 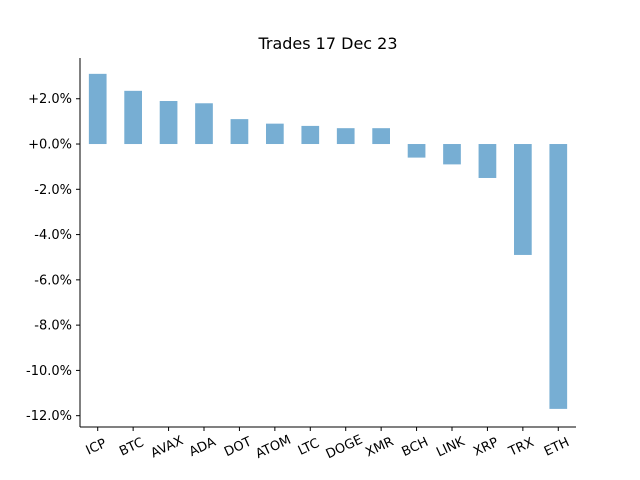 I want to click on x-tick-label-icp: ICP, so click(x=96, y=447).